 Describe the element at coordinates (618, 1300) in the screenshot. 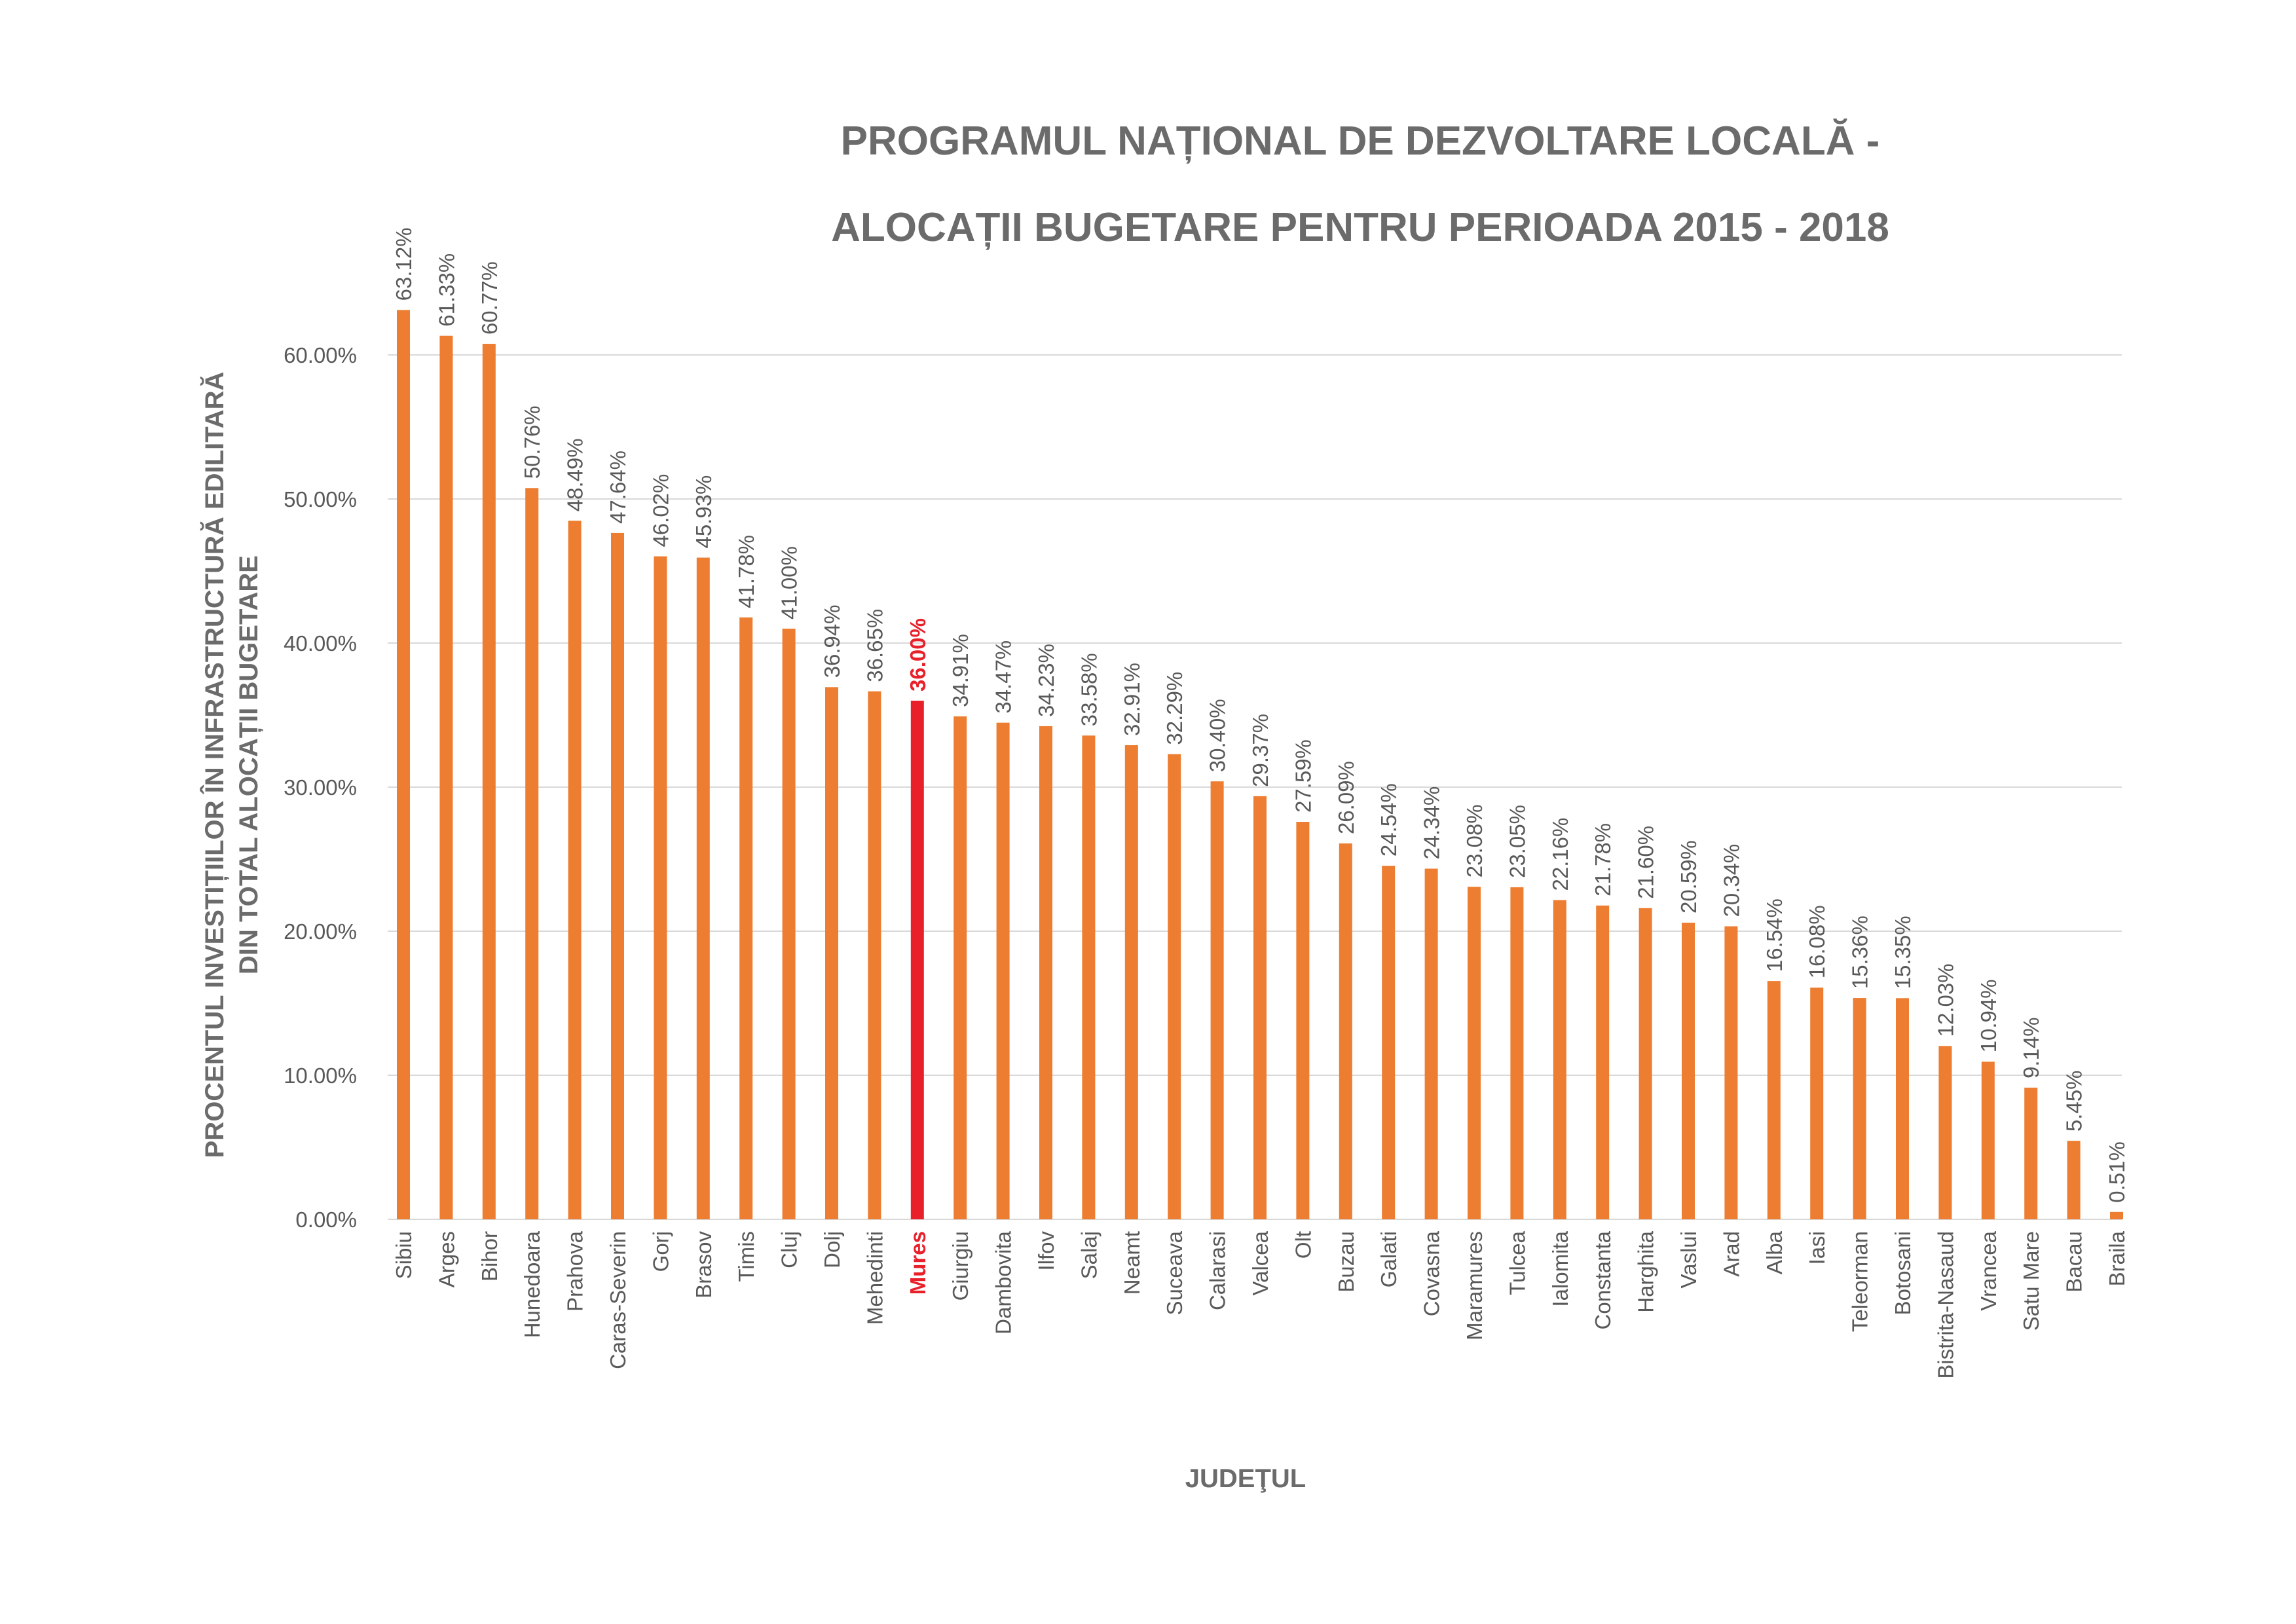

I see `x-tick-label: Caras-Severin` at that location.